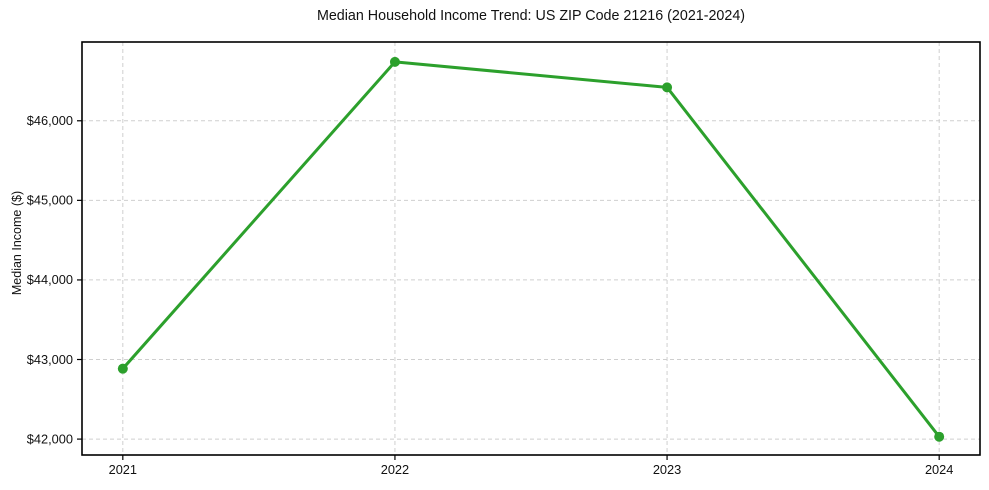  What do you see at coordinates (123, 469) in the screenshot?
I see `x-tick-label: 2021` at bounding box center [123, 469].